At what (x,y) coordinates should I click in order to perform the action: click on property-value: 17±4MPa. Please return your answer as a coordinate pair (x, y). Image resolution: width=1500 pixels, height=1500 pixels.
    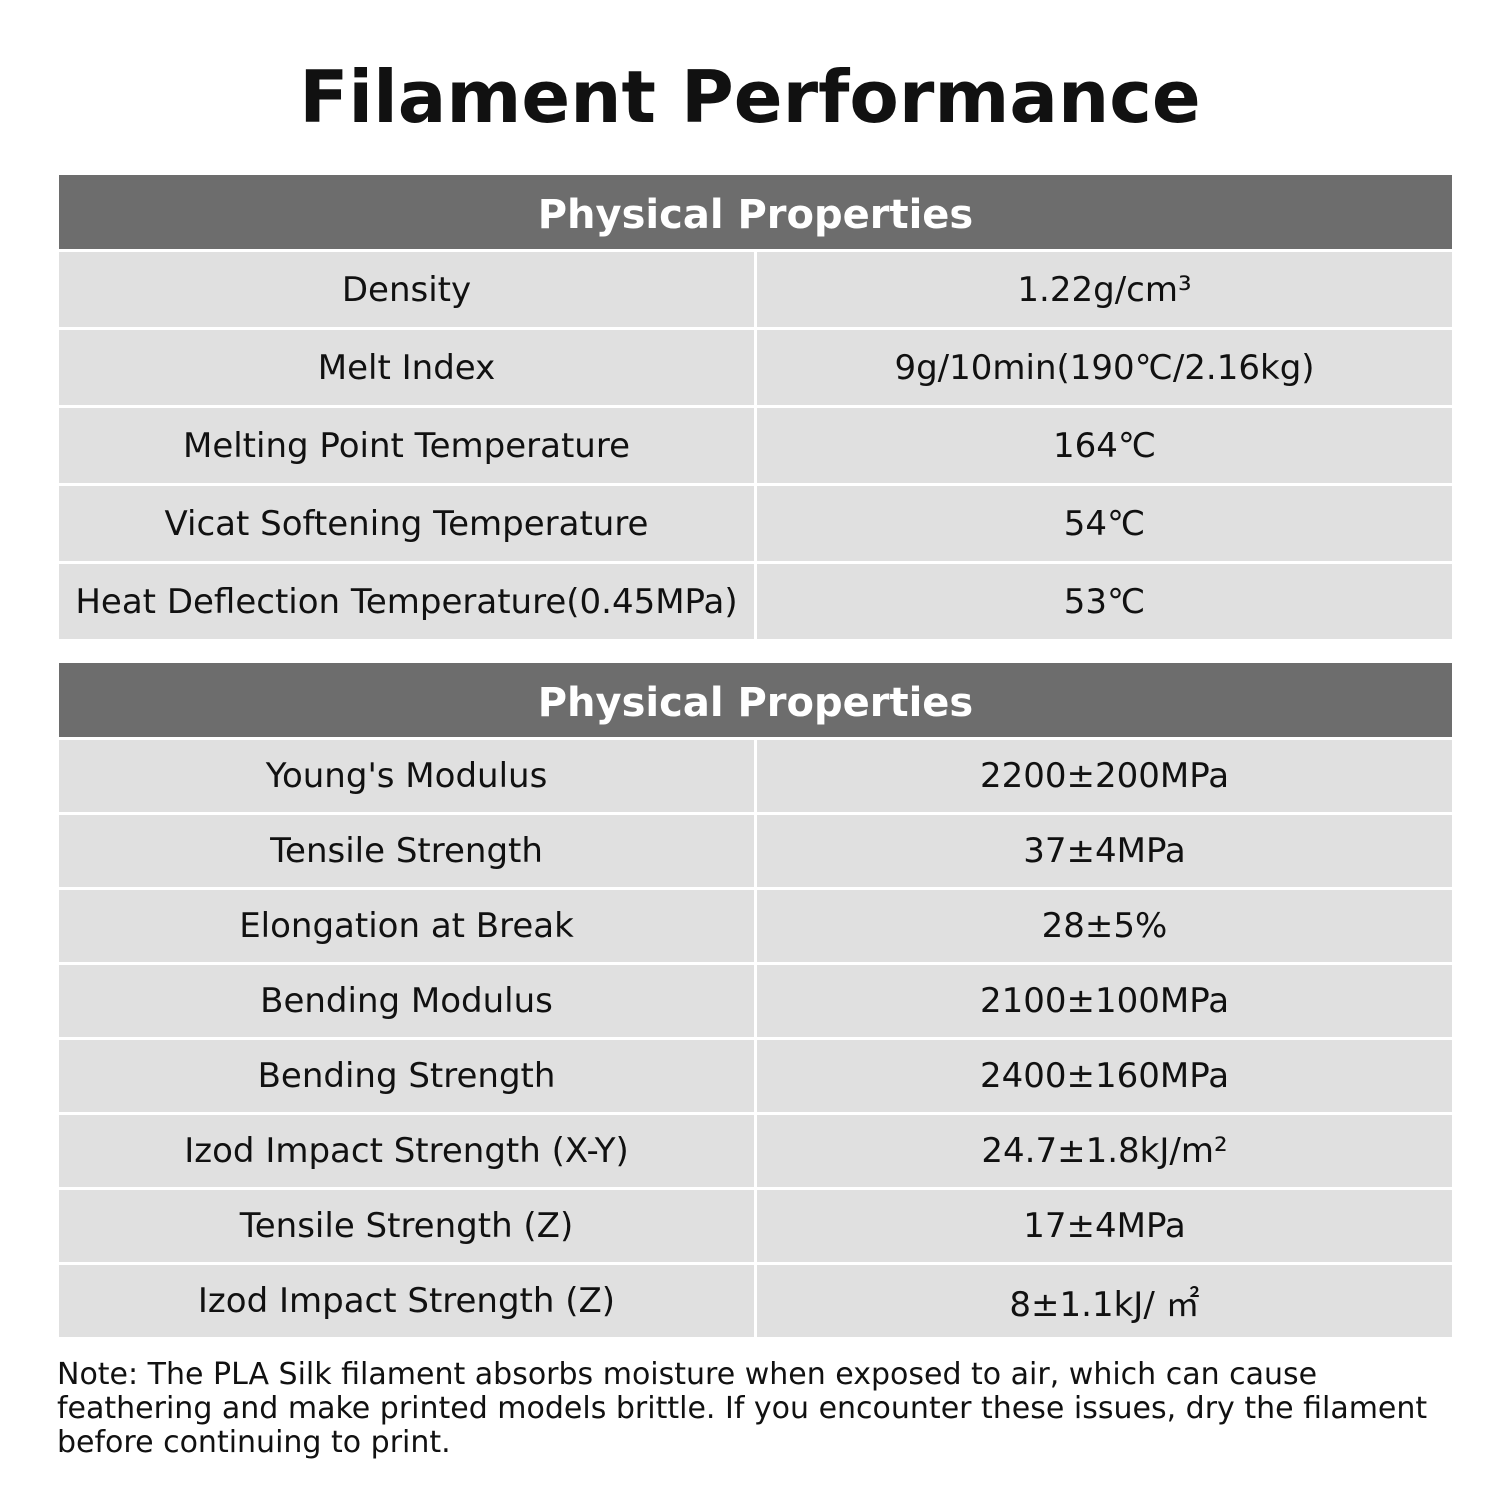
    Looking at the image, I should click on (1104, 1226).